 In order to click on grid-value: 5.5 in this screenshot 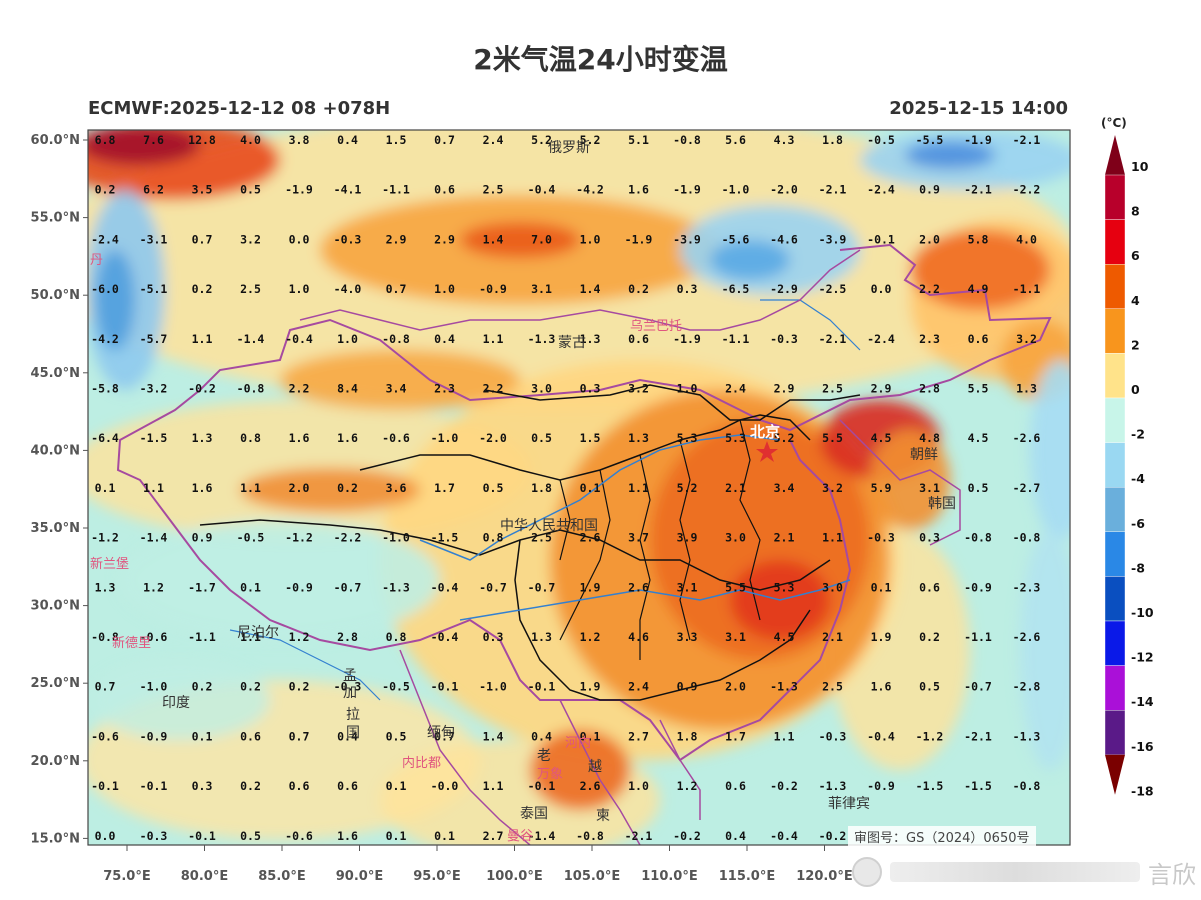, I will do `click(978, 389)`.